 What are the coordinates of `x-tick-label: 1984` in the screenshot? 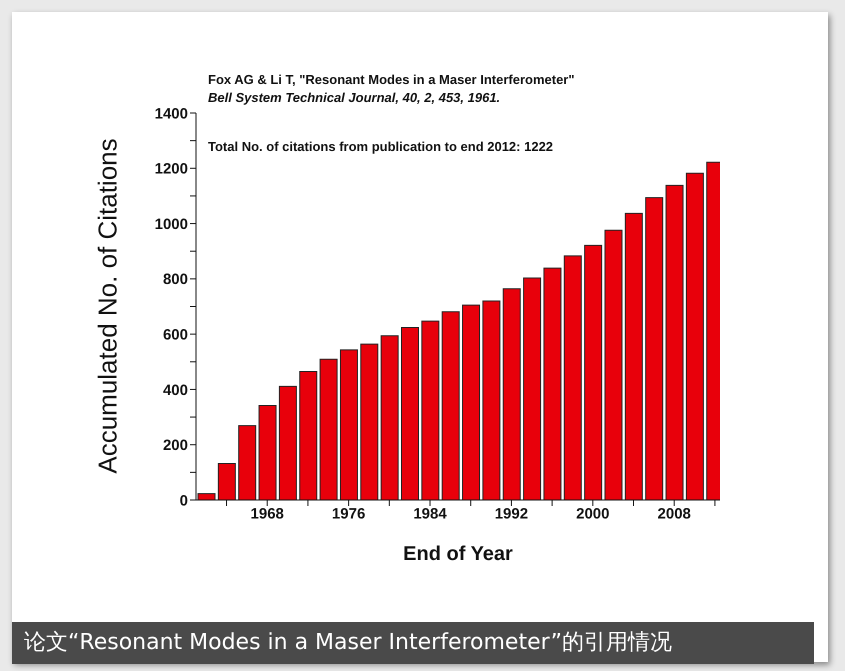 It's located at (430, 514).